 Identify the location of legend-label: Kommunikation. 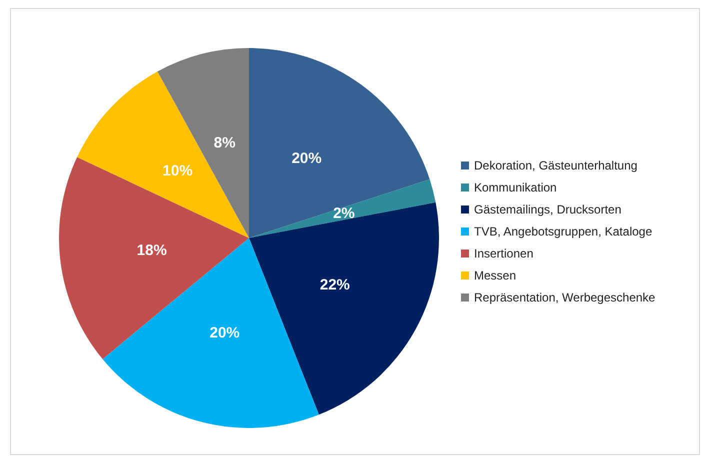
(515, 187).